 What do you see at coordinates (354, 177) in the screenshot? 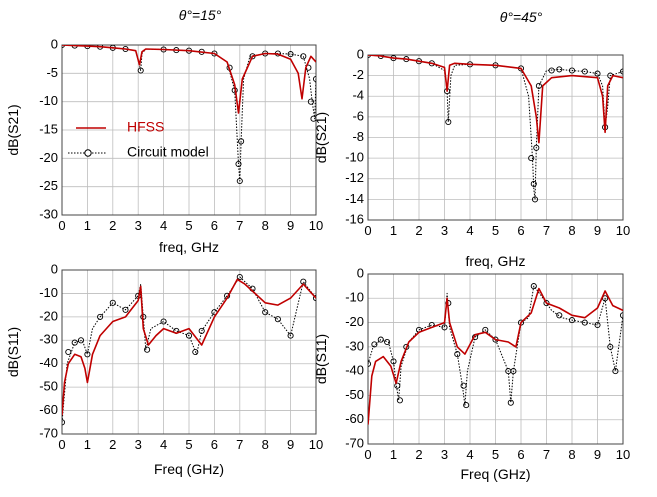
I see `y-tick-label: -12` at bounding box center [354, 177].